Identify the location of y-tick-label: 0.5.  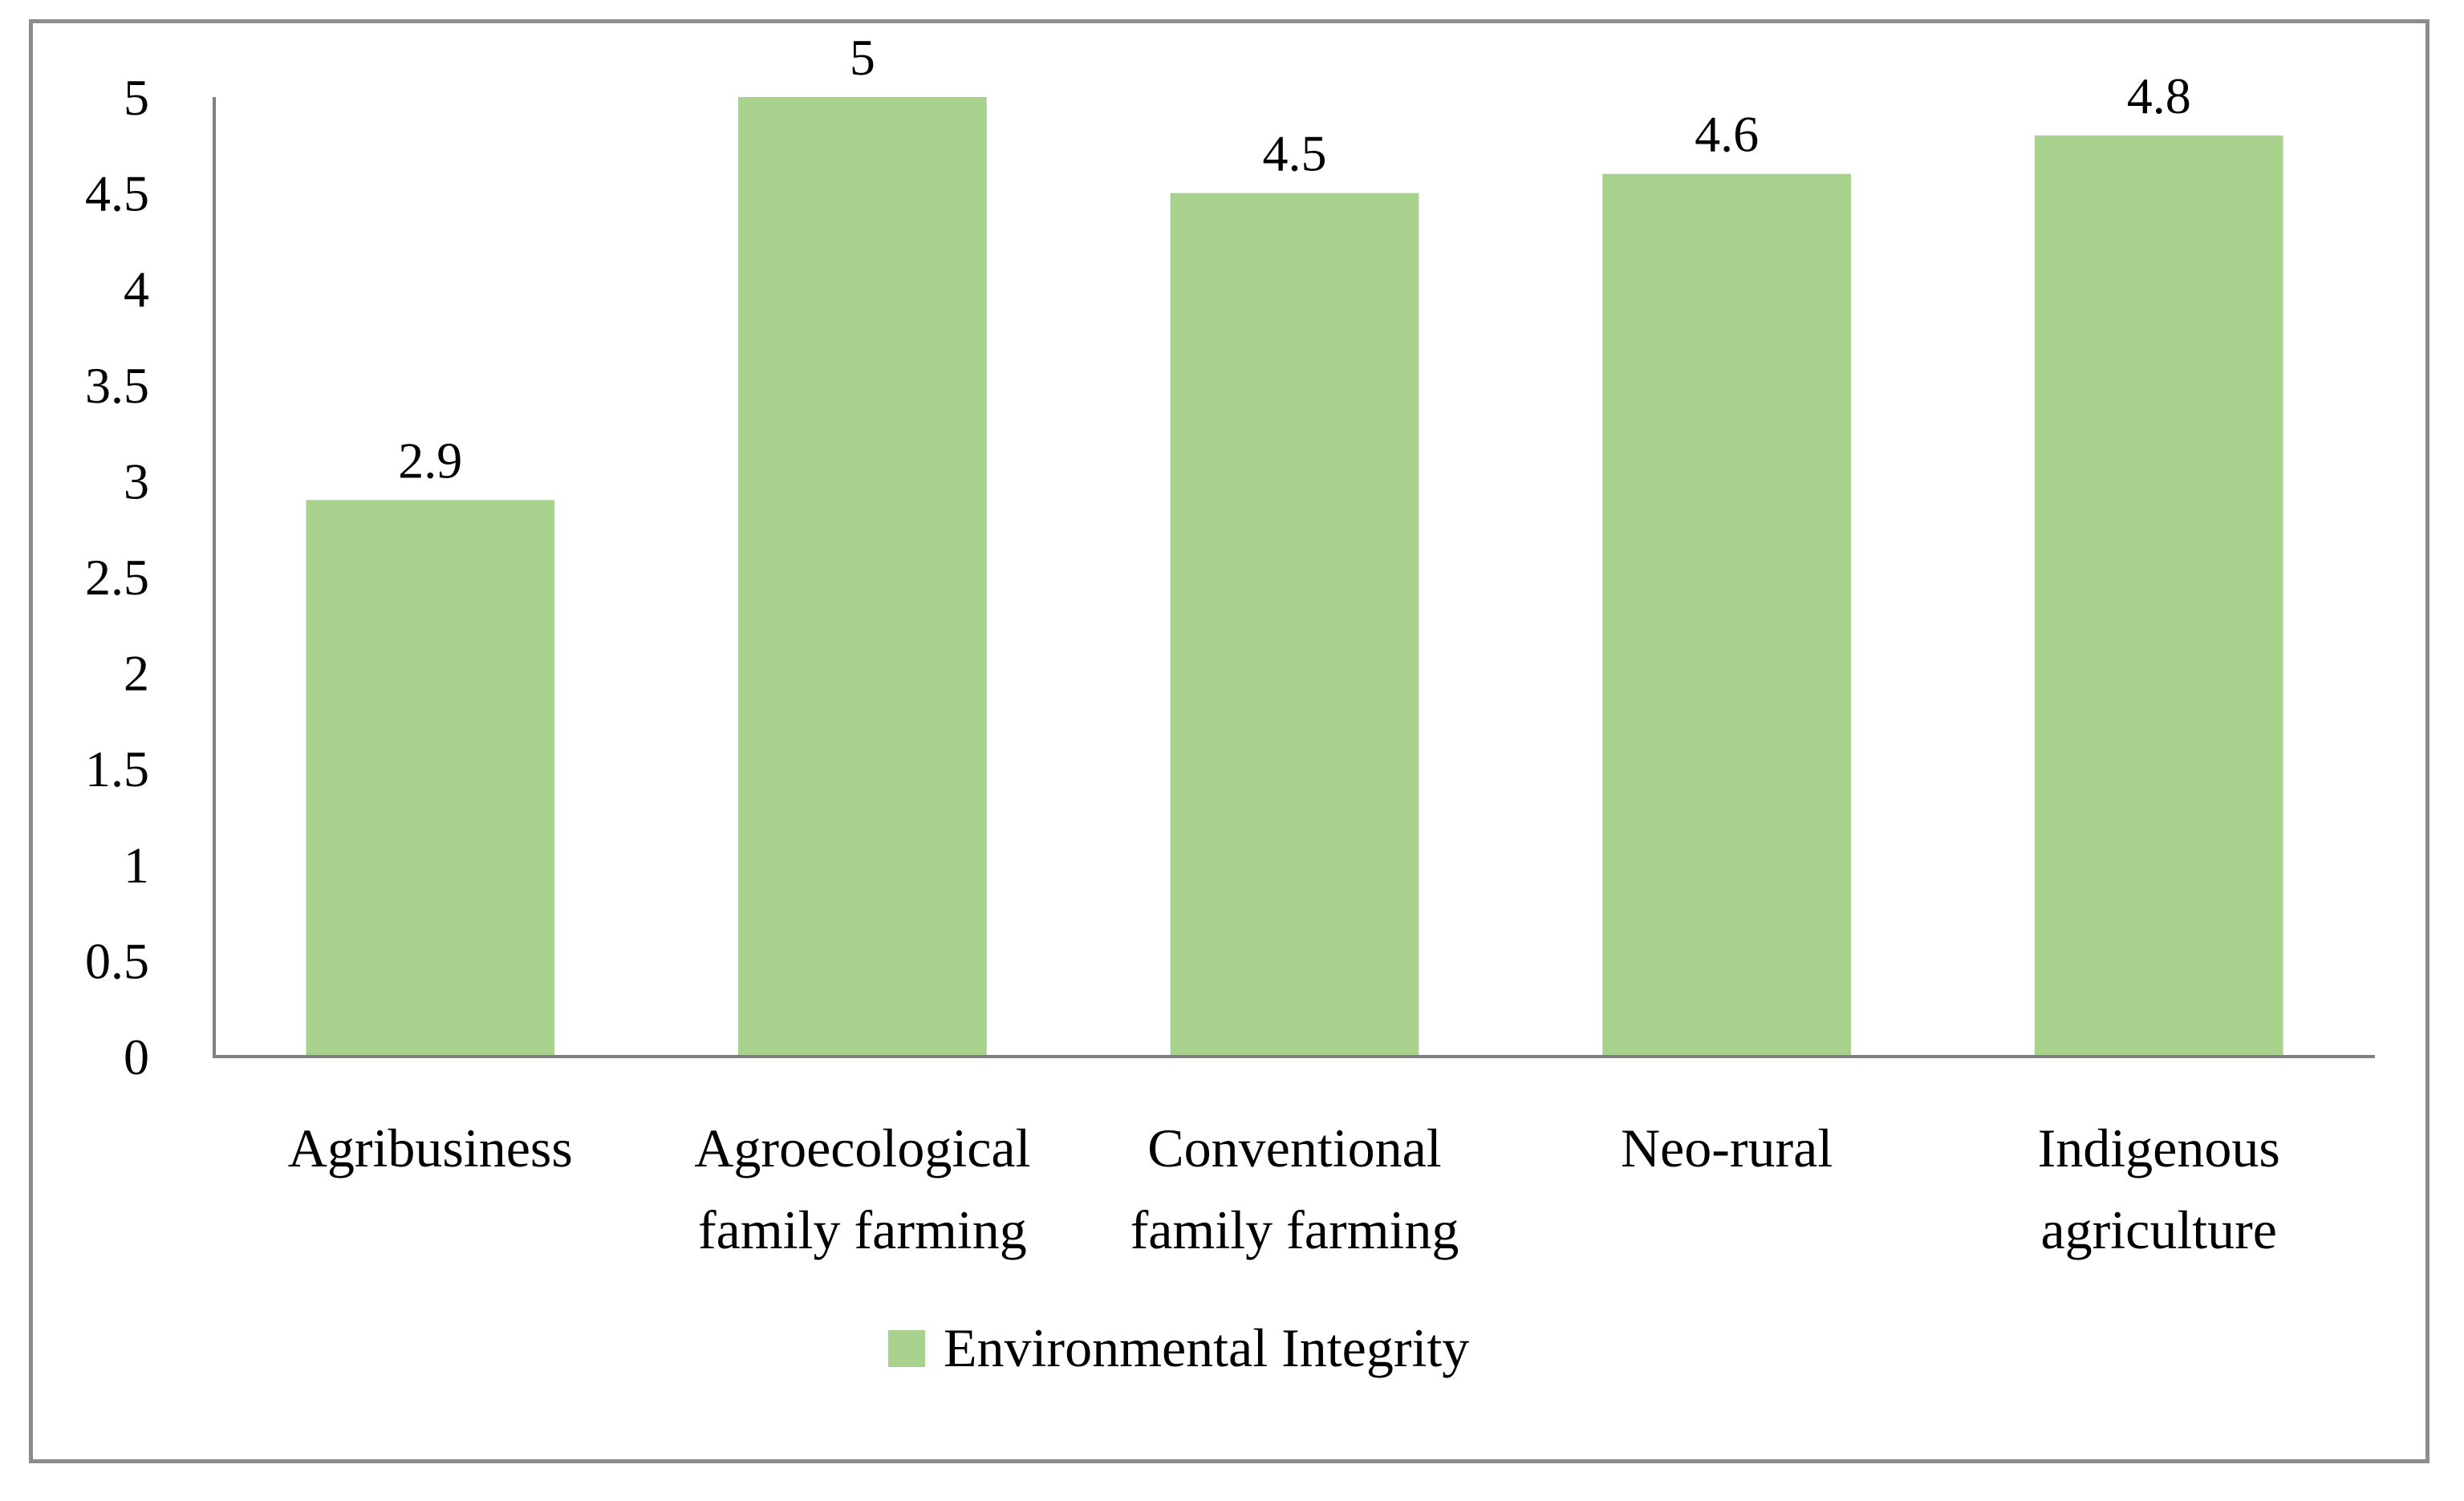
(117, 960).